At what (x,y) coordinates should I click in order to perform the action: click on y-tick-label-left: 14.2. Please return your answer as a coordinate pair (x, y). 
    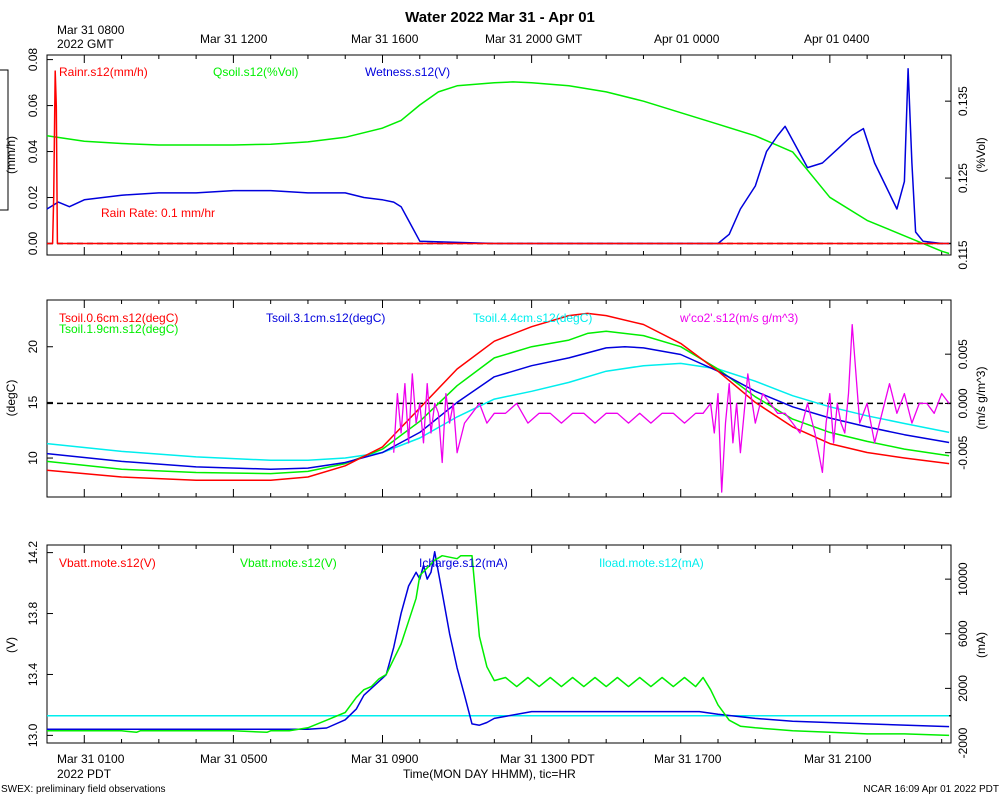
    Looking at the image, I should click on (33, 553).